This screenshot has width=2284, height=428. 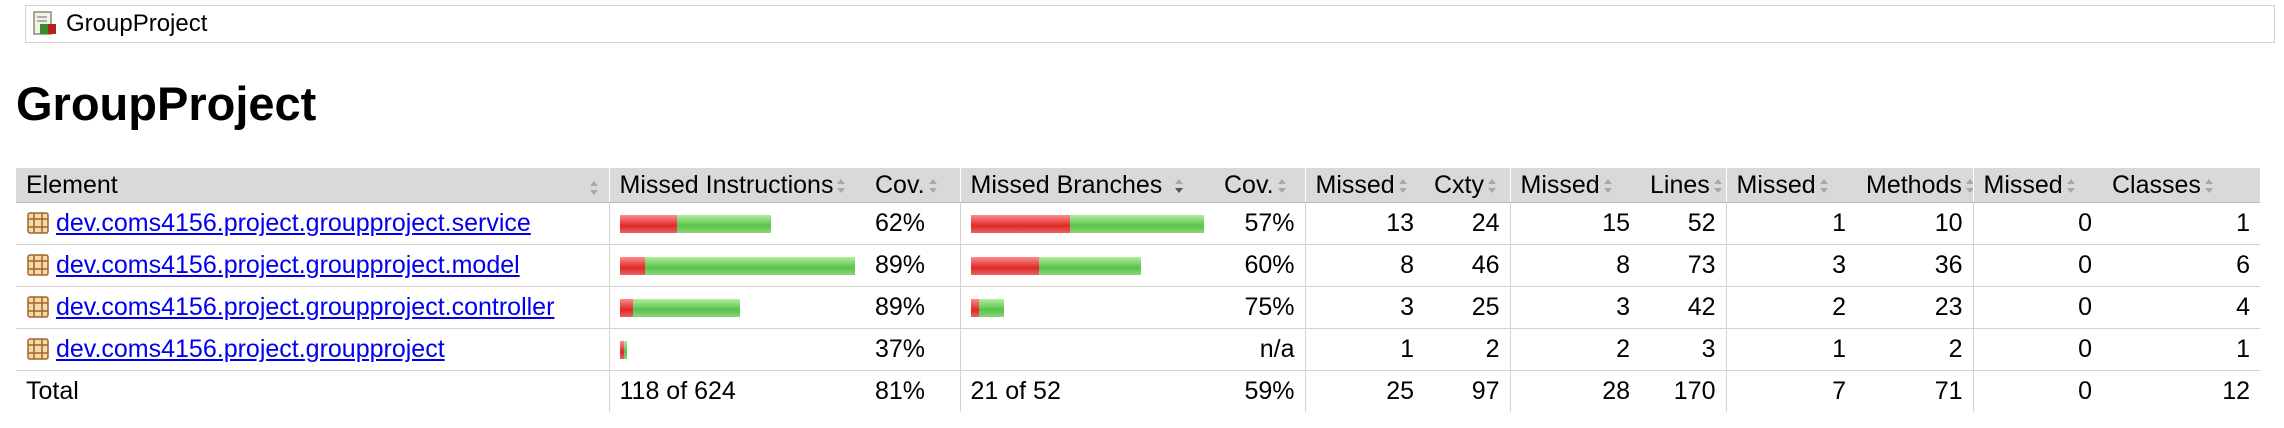 What do you see at coordinates (1790, 391) in the screenshot?
I see `total-missed-methods: 7` at bounding box center [1790, 391].